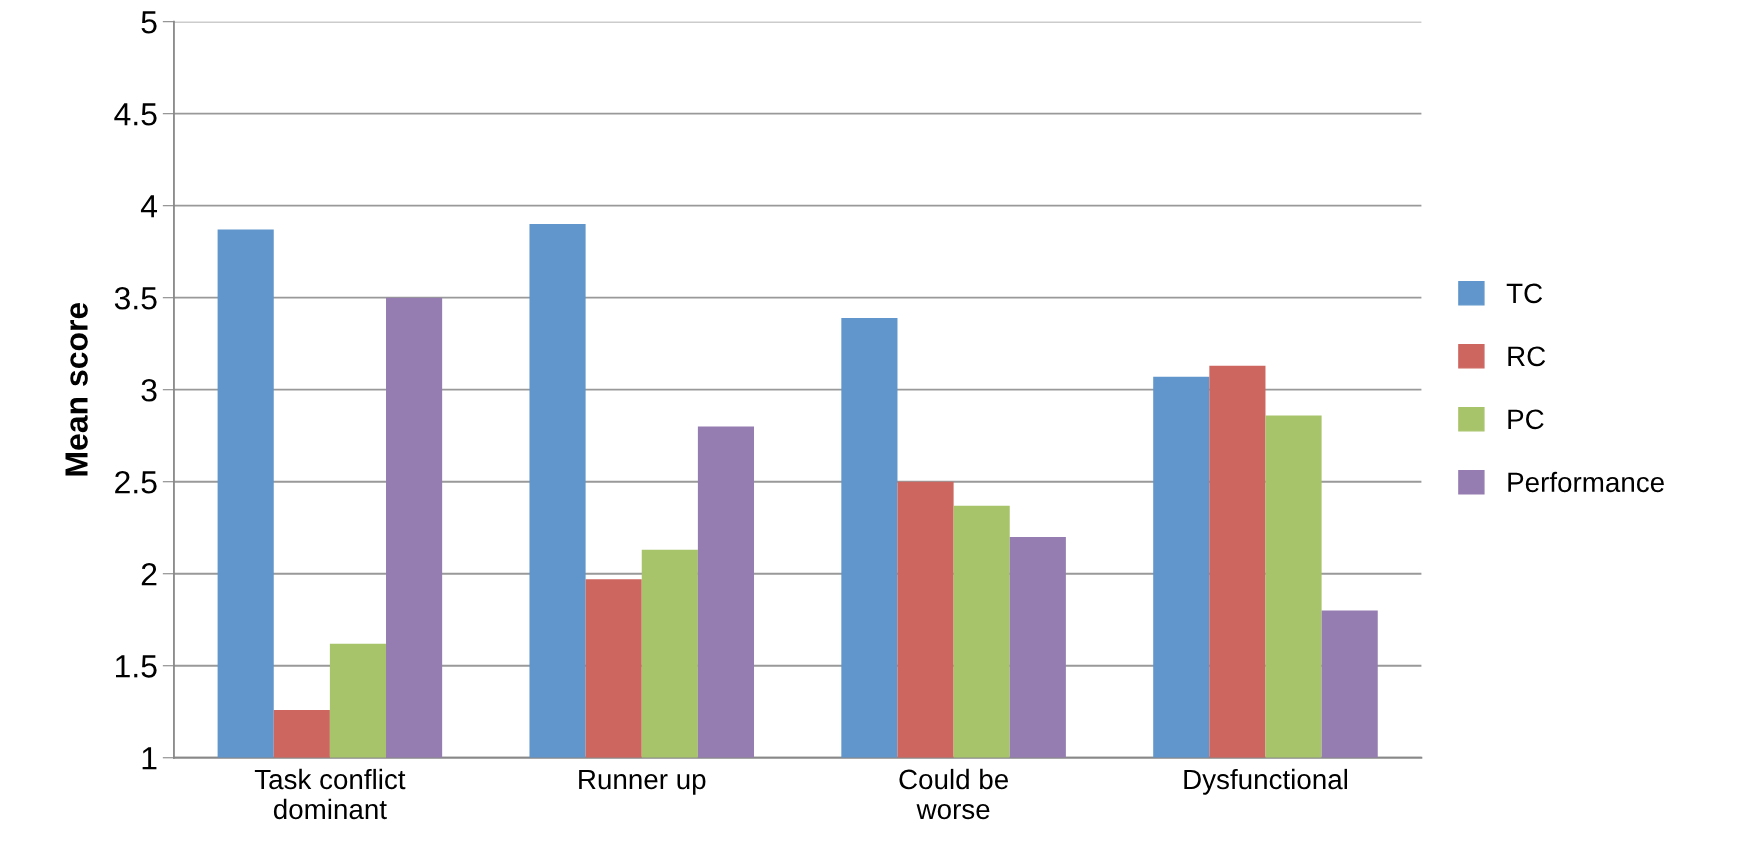 The width and height of the screenshot is (1757, 867). Describe the element at coordinates (149, 758) in the screenshot. I see `y-tick-label: 1` at that location.